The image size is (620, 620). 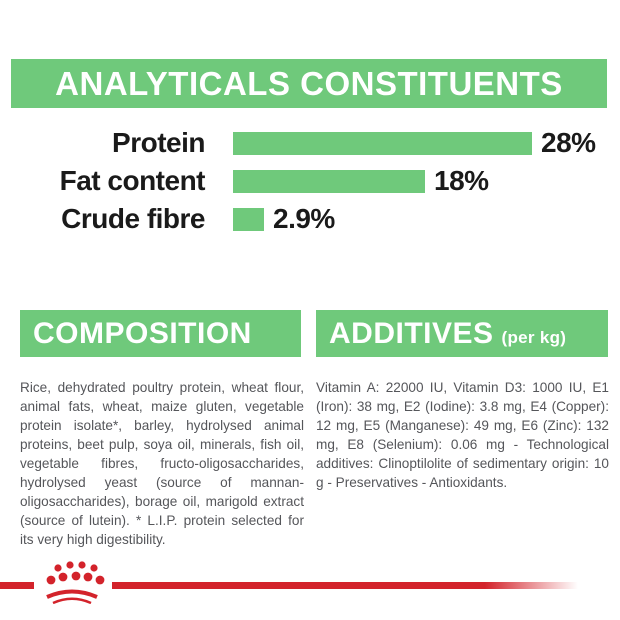 I want to click on chart-value-label: 18%, so click(x=461, y=180).